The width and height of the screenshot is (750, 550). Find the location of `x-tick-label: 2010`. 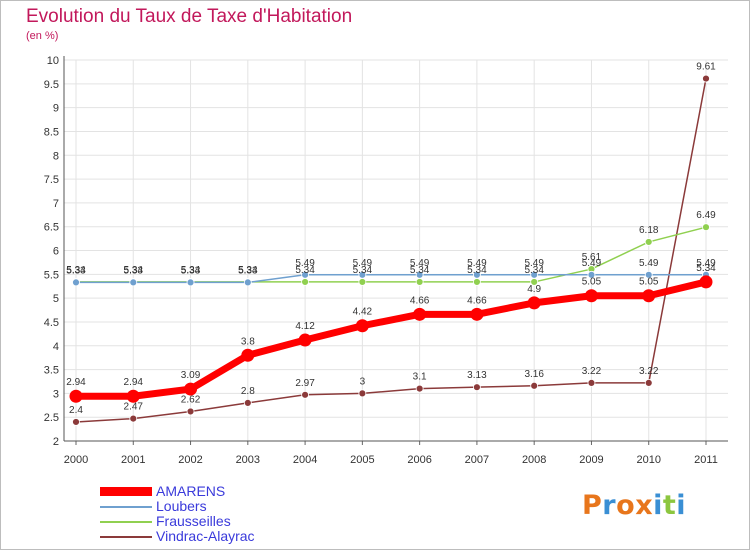

x-tick-label: 2010 is located at coordinates (648, 460).